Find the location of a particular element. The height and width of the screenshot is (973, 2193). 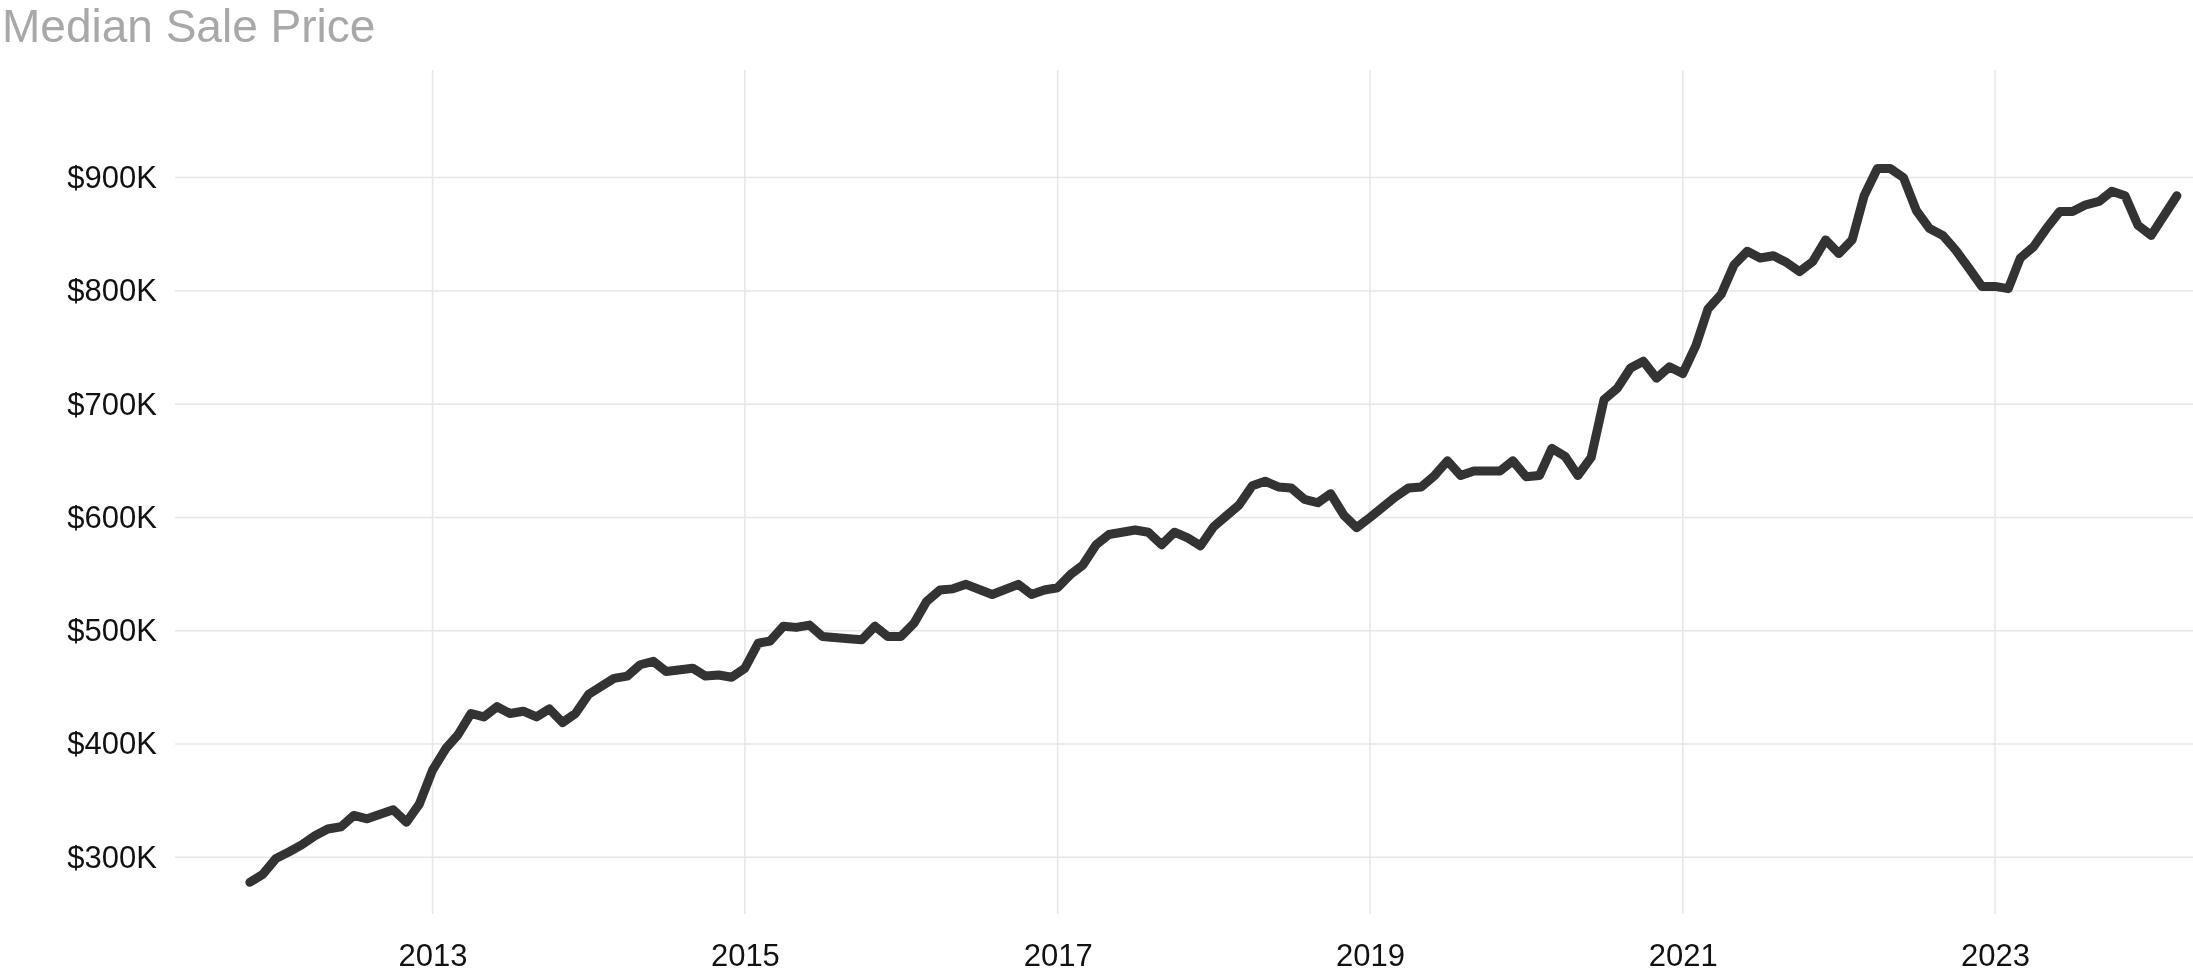

y-tick-label: $600K is located at coordinates (112, 517).